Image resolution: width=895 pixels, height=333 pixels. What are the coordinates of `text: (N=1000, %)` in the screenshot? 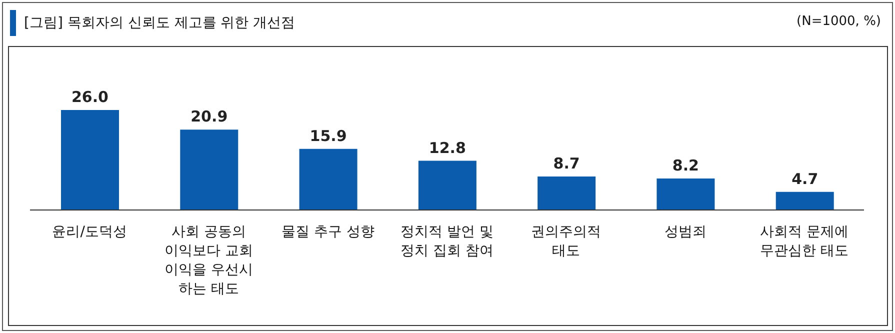 It's located at (838, 21).